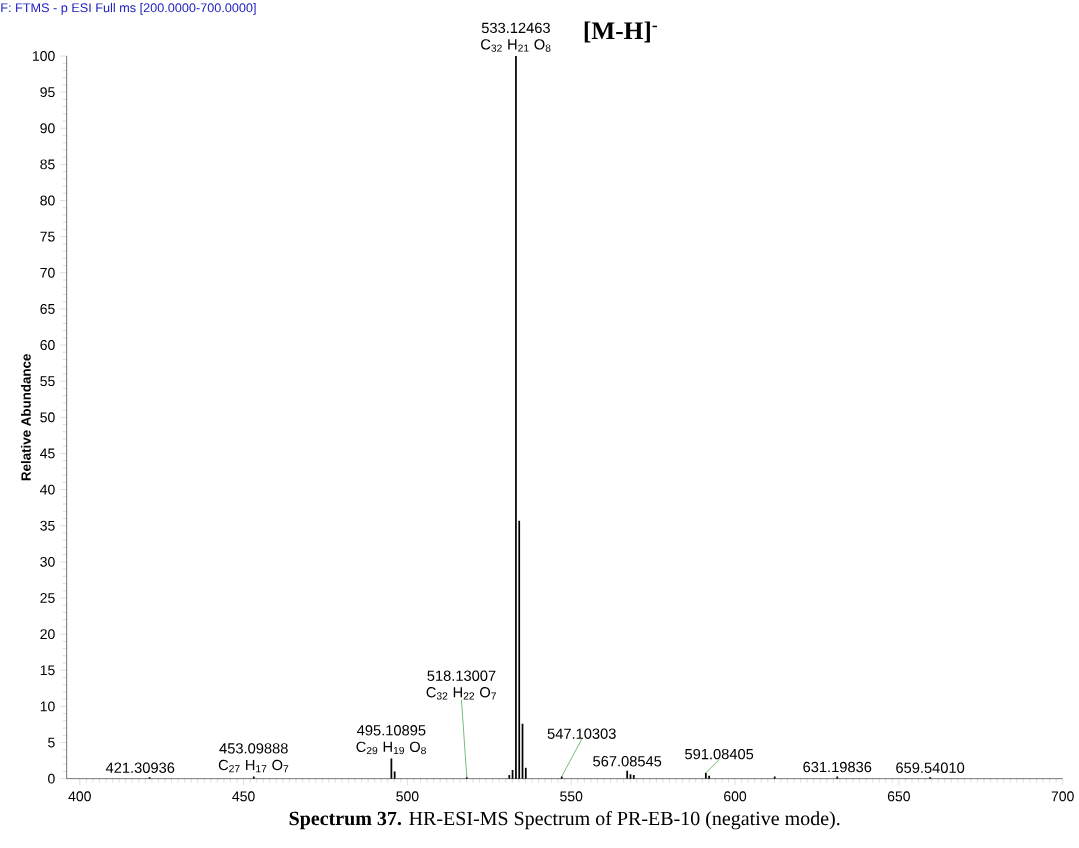  Describe the element at coordinates (391, 730) in the screenshot. I see `annotation: 495.10895` at that location.